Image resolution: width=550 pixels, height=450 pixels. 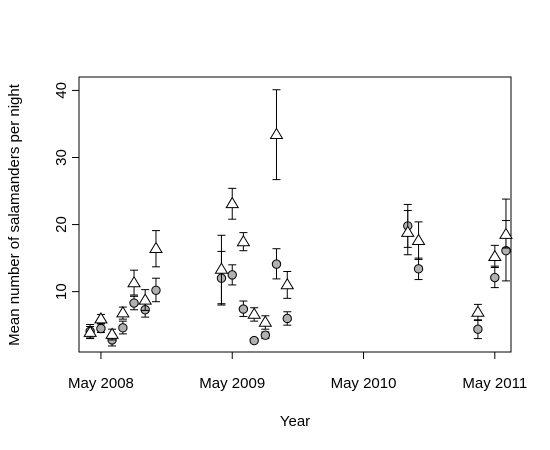 What do you see at coordinates (297, 372) in the screenshot?
I see `x-axis: May 2008 May 2009 May 2010 May 2011` at bounding box center [297, 372].